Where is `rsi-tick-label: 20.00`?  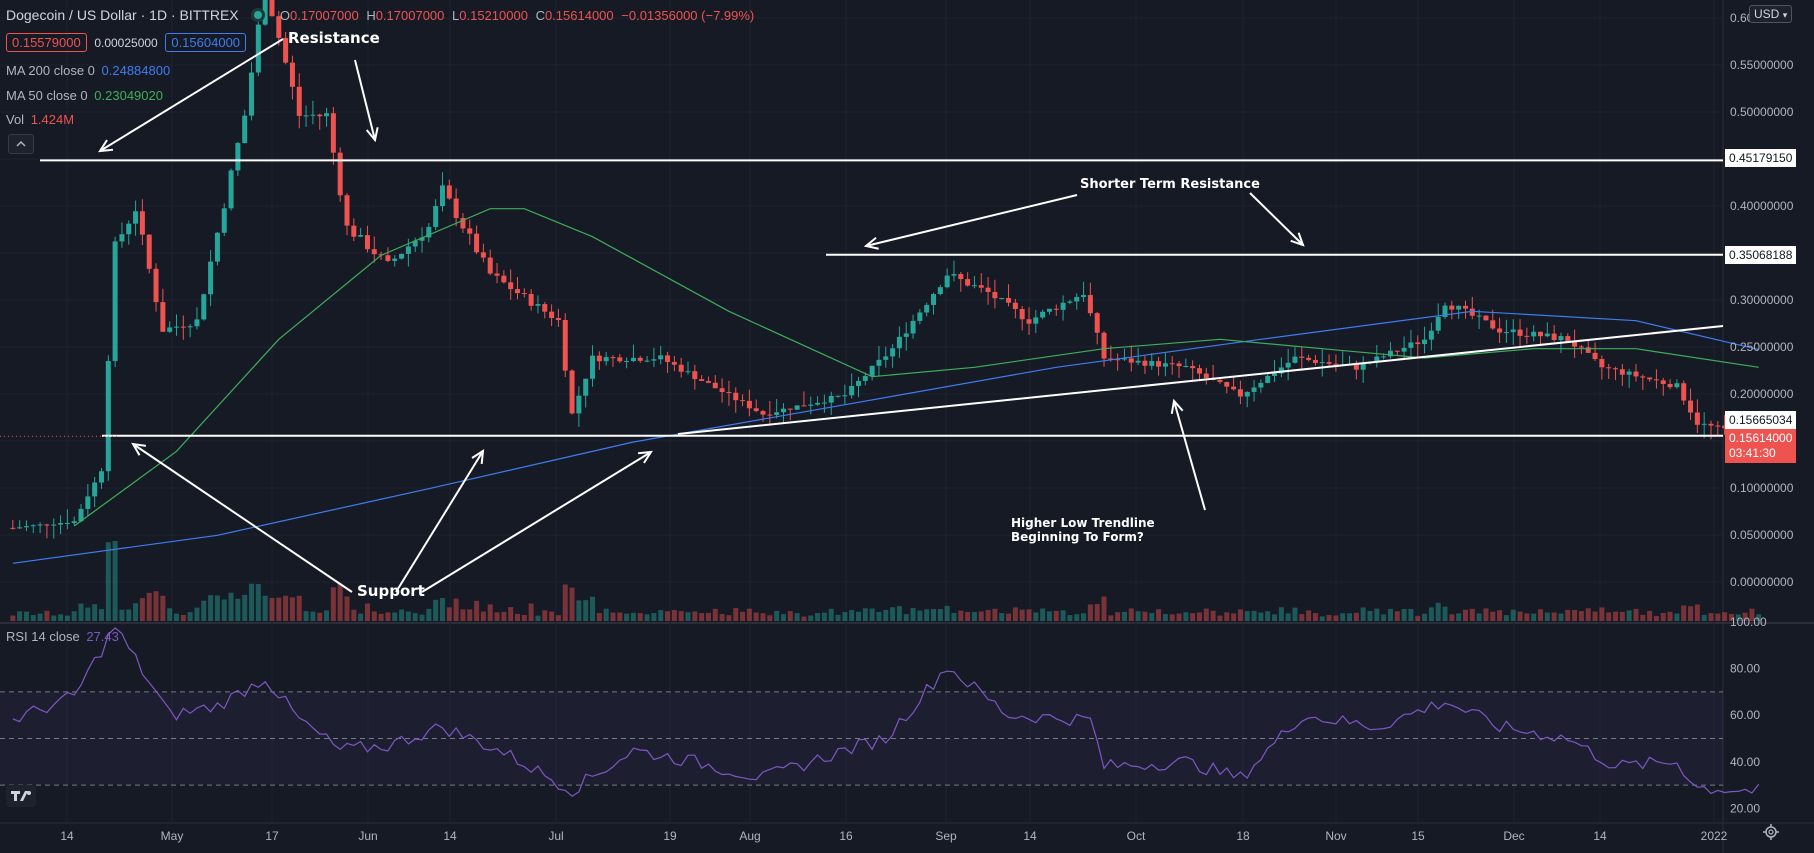 rsi-tick-label: 20.00 is located at coordinates (1745, 808).